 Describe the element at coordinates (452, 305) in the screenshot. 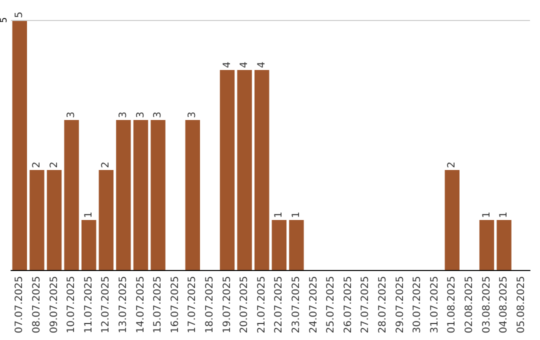

I see `x-tick-label: 01.08.2025` at that location.